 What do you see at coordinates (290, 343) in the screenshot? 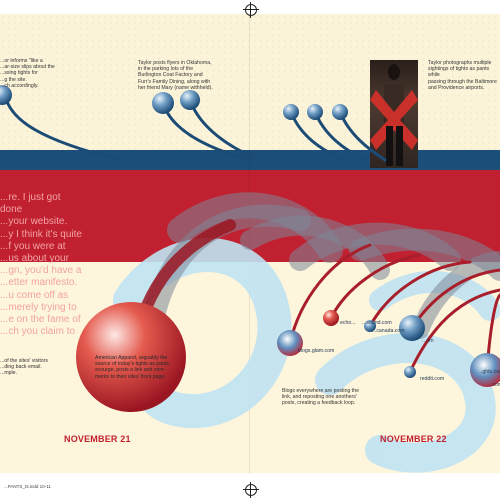
I see `node-blogs-glam` at bounding box center [290, 343].